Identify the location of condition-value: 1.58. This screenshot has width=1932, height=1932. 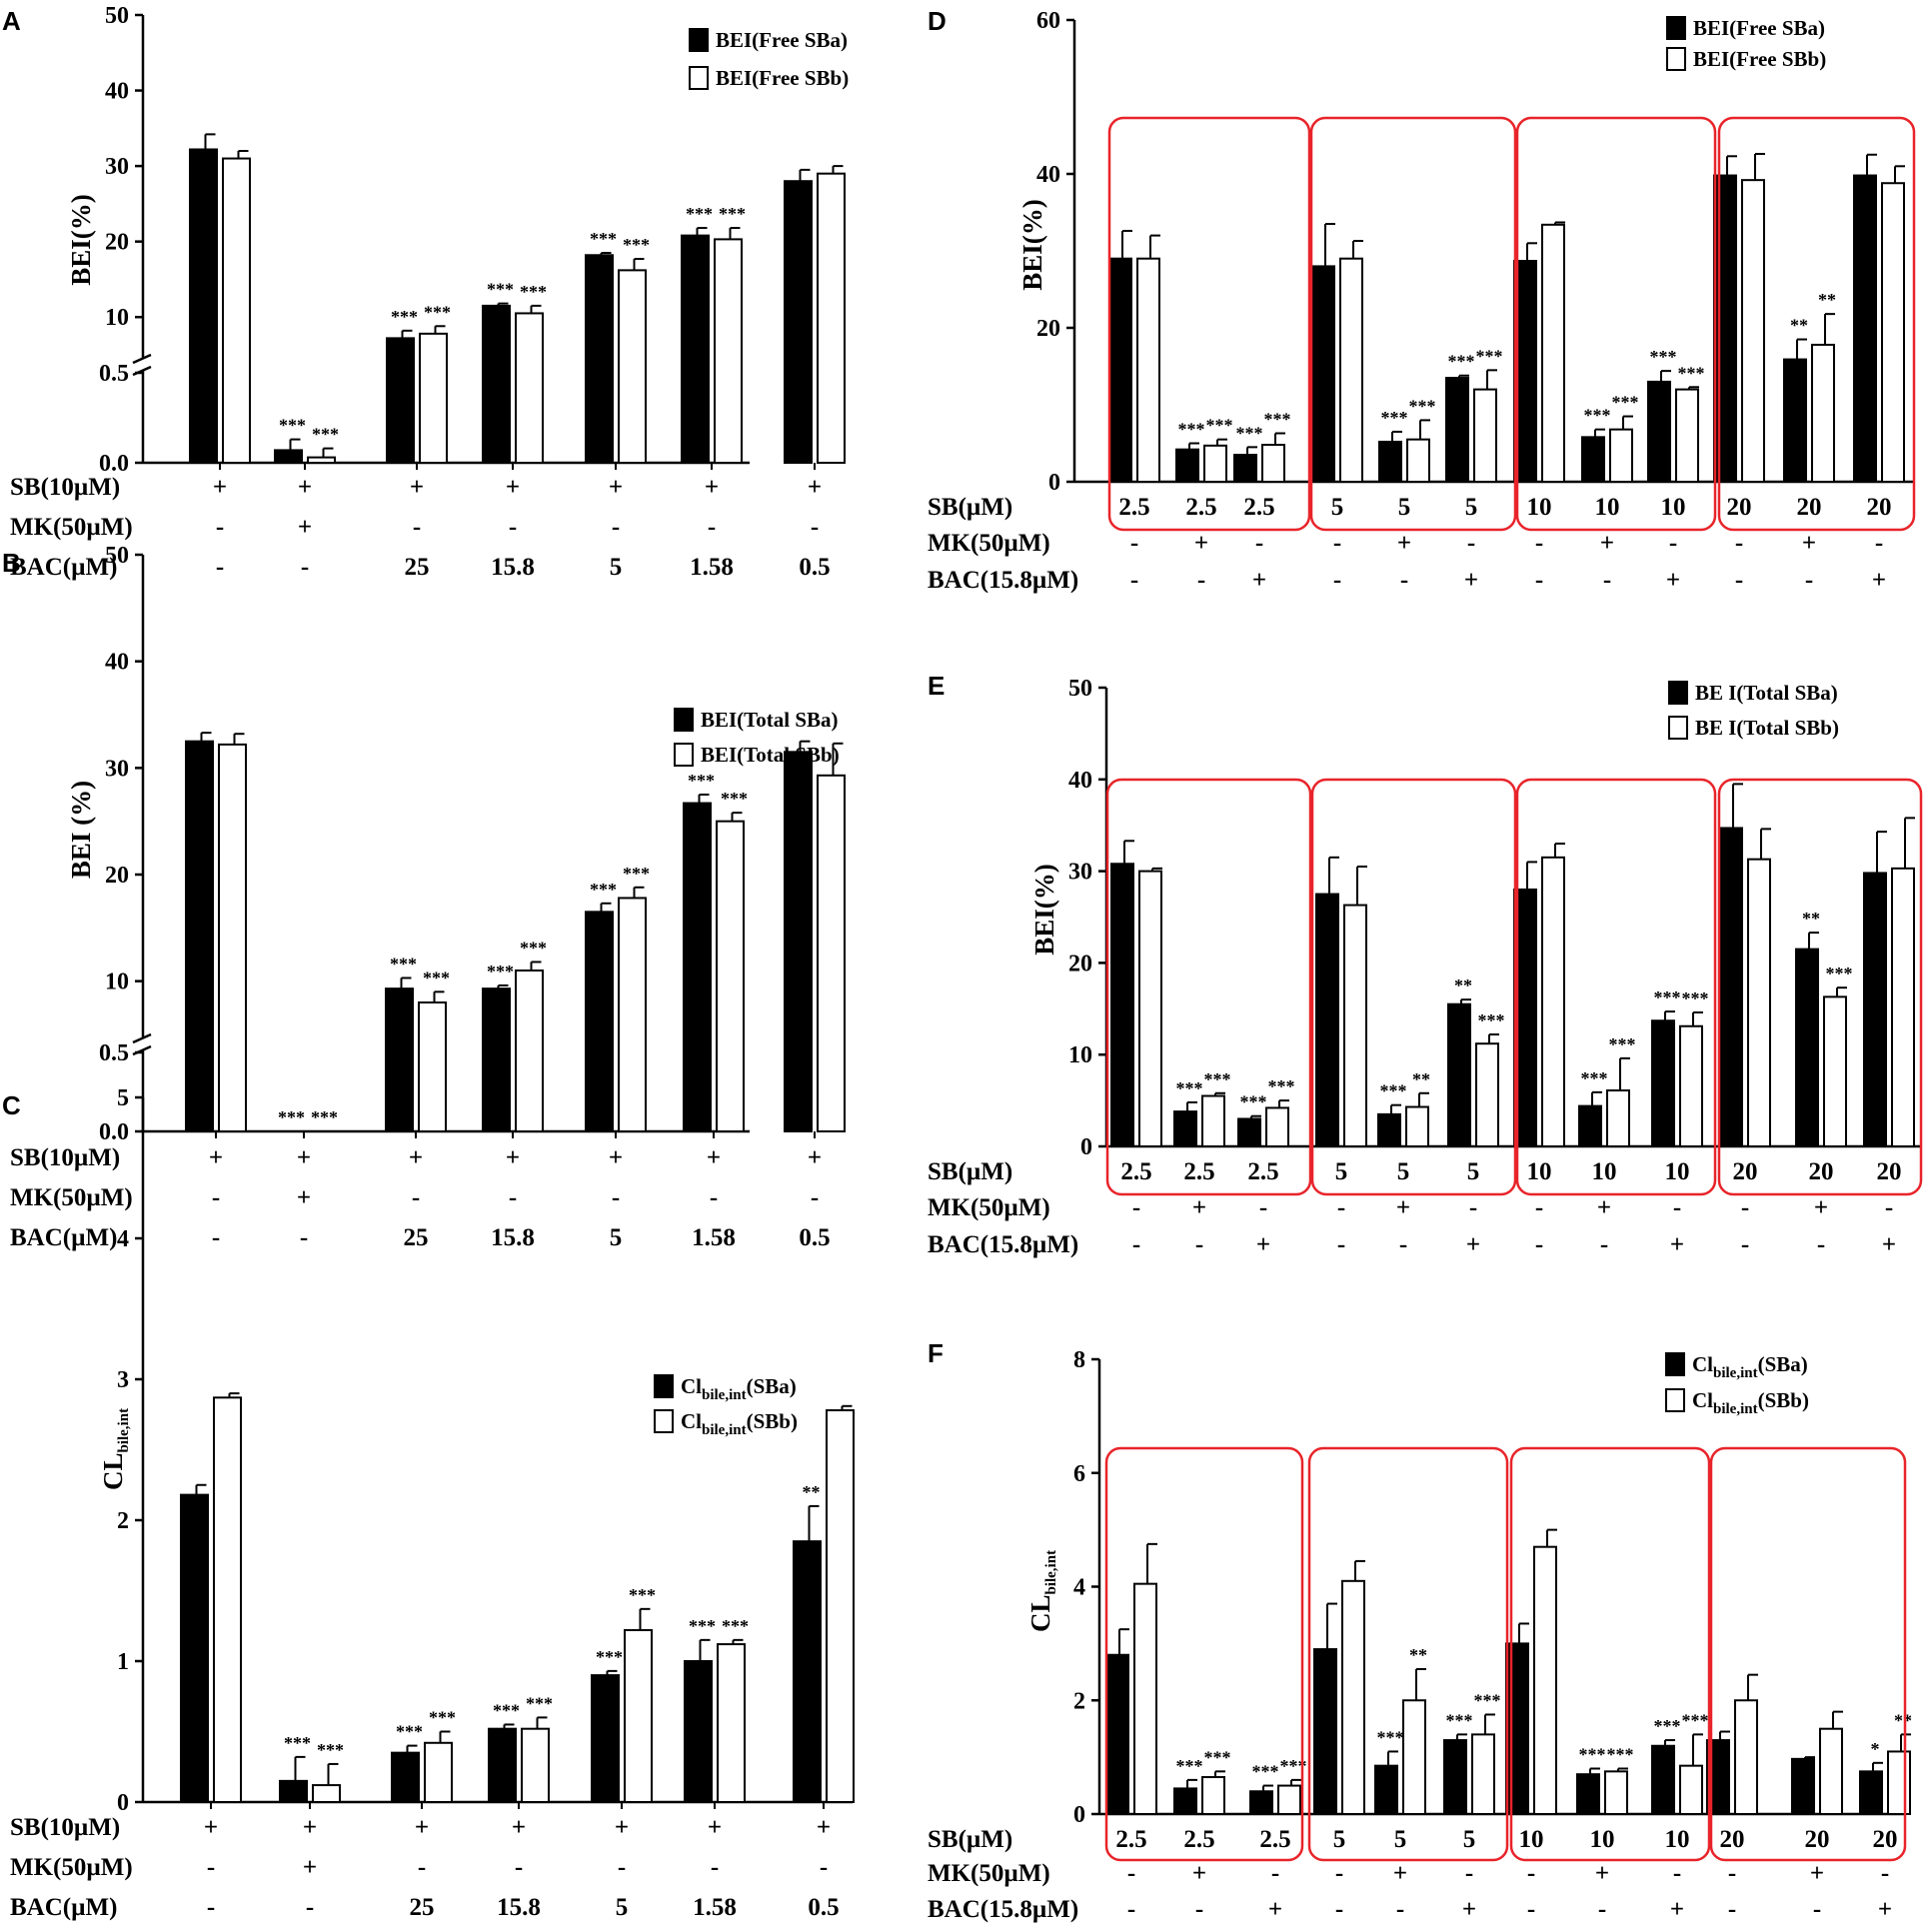
(714, 1237).